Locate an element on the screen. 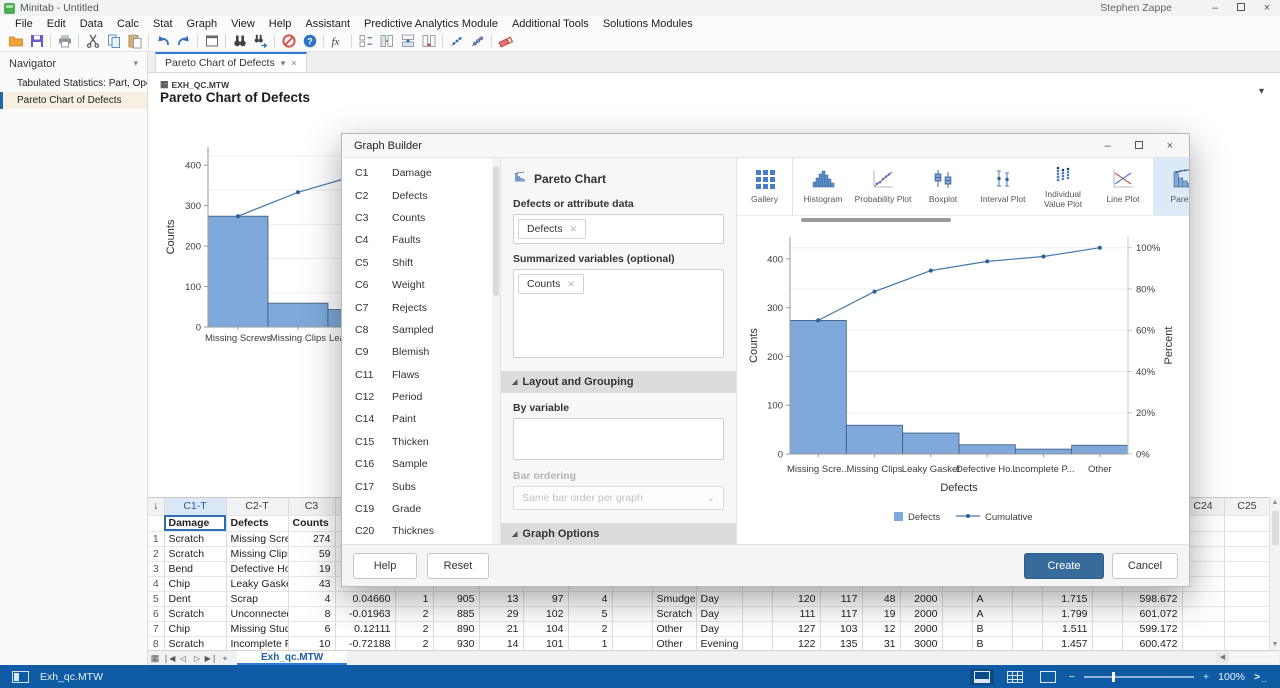 The height and width of the screenshot is (688, 1280). help-icon: ? is located at coordinates (309, 41).